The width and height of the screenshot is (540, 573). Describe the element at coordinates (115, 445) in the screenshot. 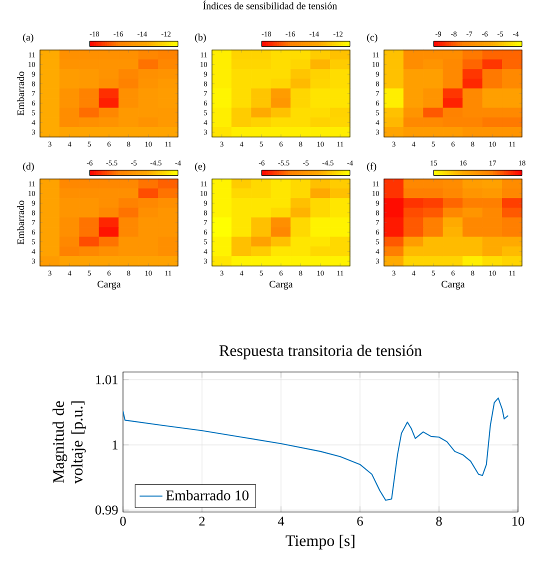

I see `y-tick-label: 1` at that location.